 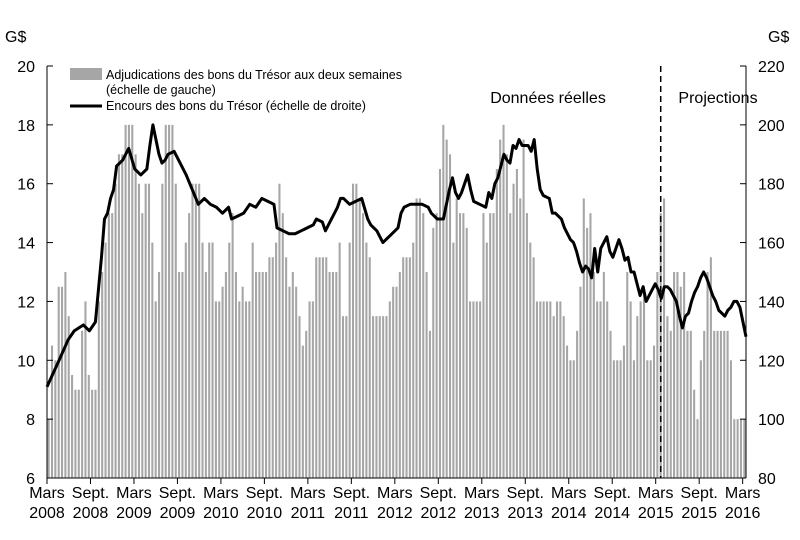 I want to click on right-tick-label: 220, so click(x=771, y=67).